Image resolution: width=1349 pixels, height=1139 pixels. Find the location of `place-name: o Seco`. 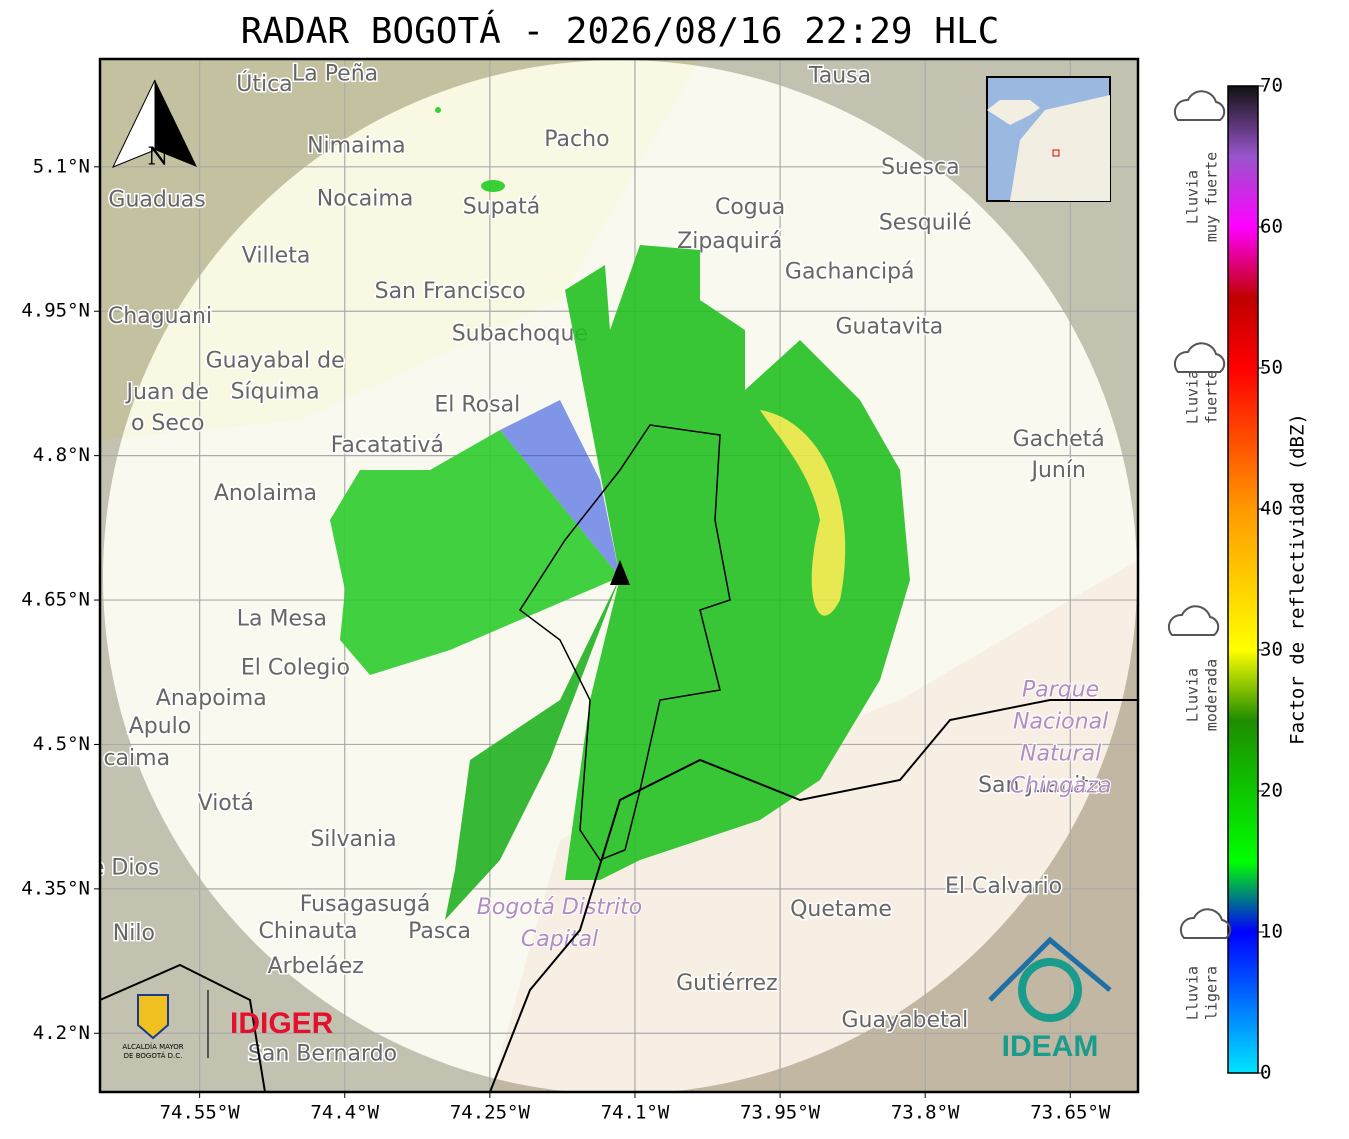

place-name: o Seco is located at coordinates (168, 423).